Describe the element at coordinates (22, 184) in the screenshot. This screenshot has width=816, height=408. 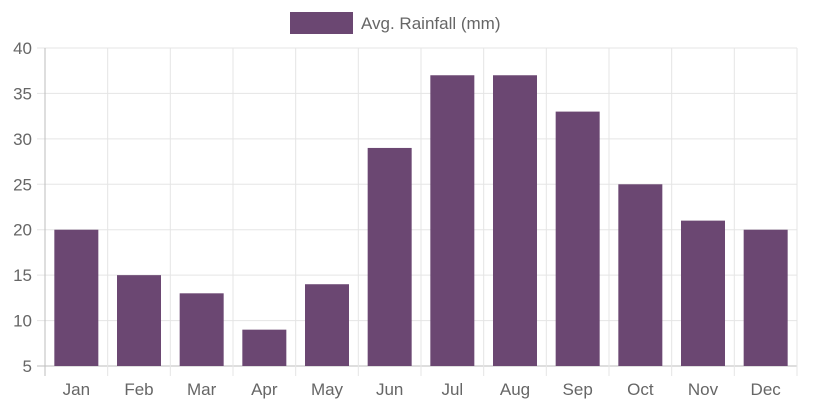
I see `y-tick-label: 25` at that location.